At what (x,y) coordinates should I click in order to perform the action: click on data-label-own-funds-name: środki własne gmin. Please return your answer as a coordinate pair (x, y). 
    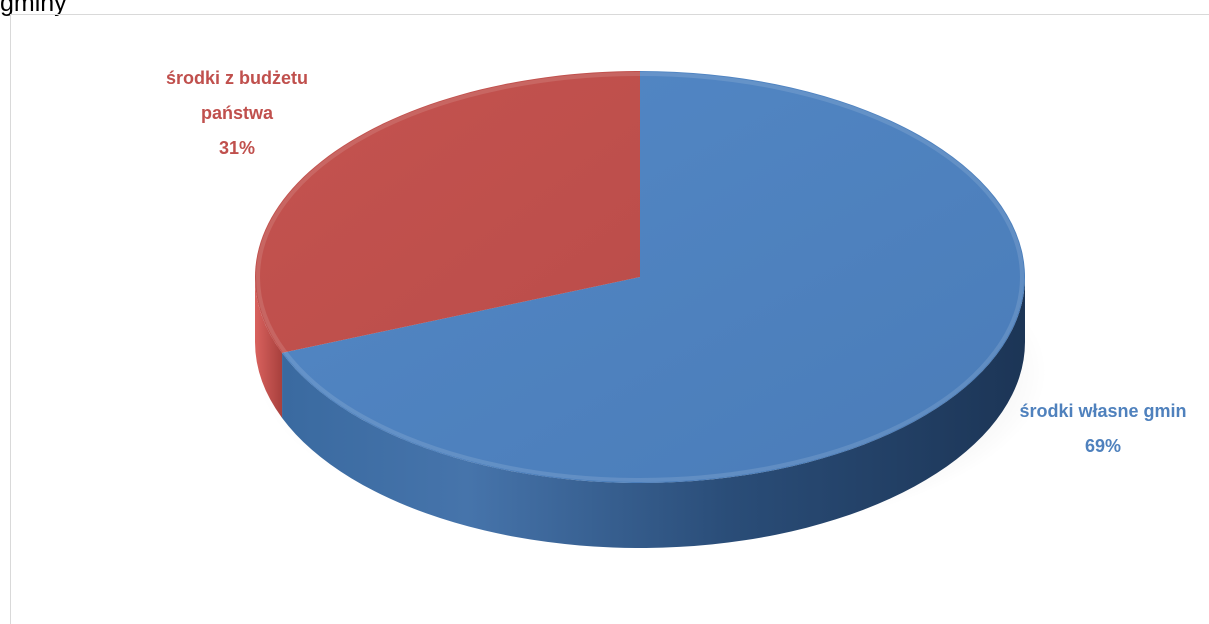
    Looking at the image, I should click on (1102, 411).